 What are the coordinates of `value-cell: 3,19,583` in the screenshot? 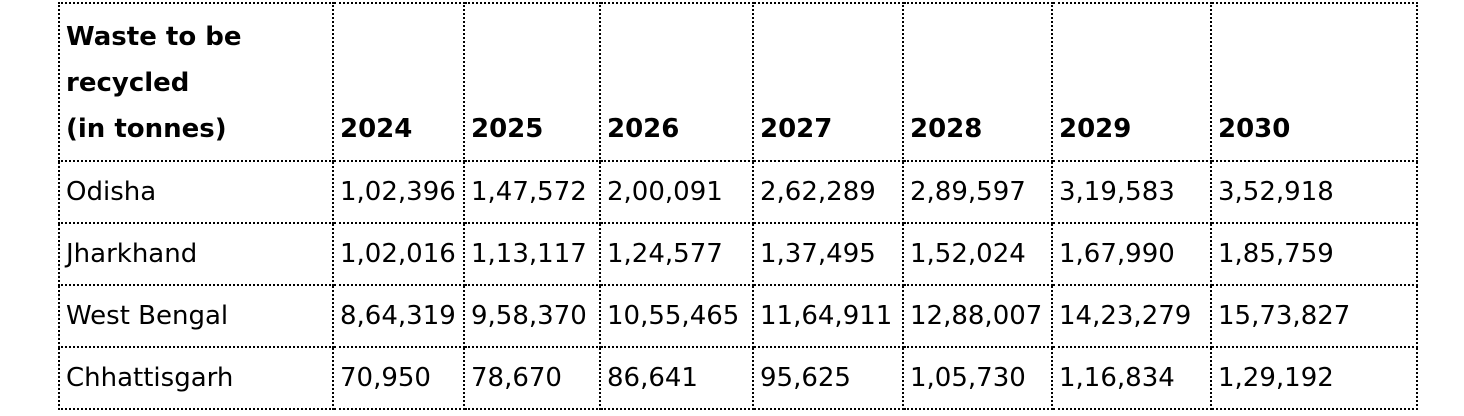 It's located at (1131, 192).